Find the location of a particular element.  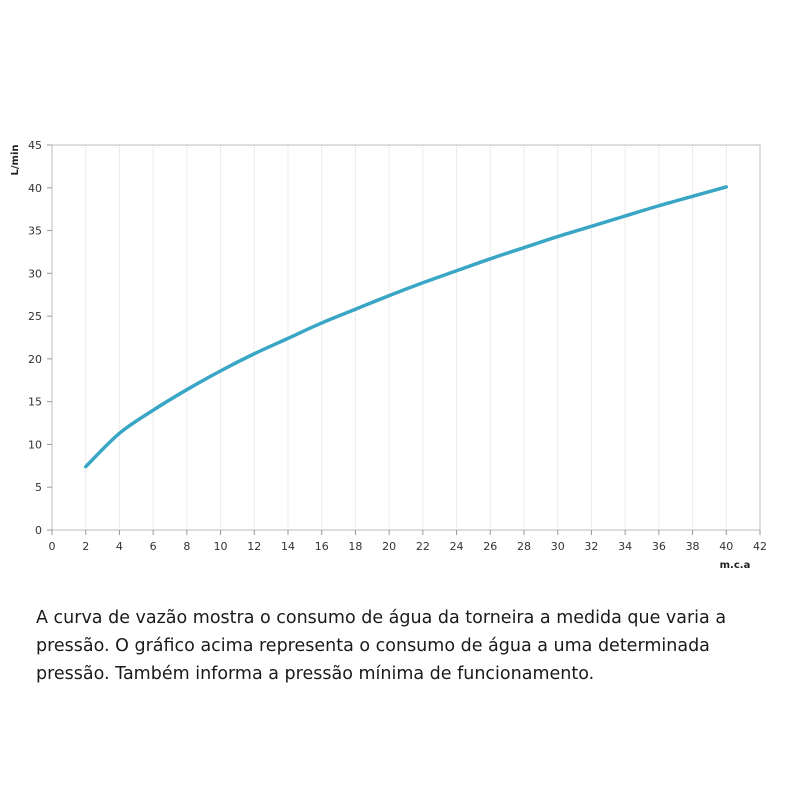

x-tick-label: 6 is located at coordinates (153, 546).